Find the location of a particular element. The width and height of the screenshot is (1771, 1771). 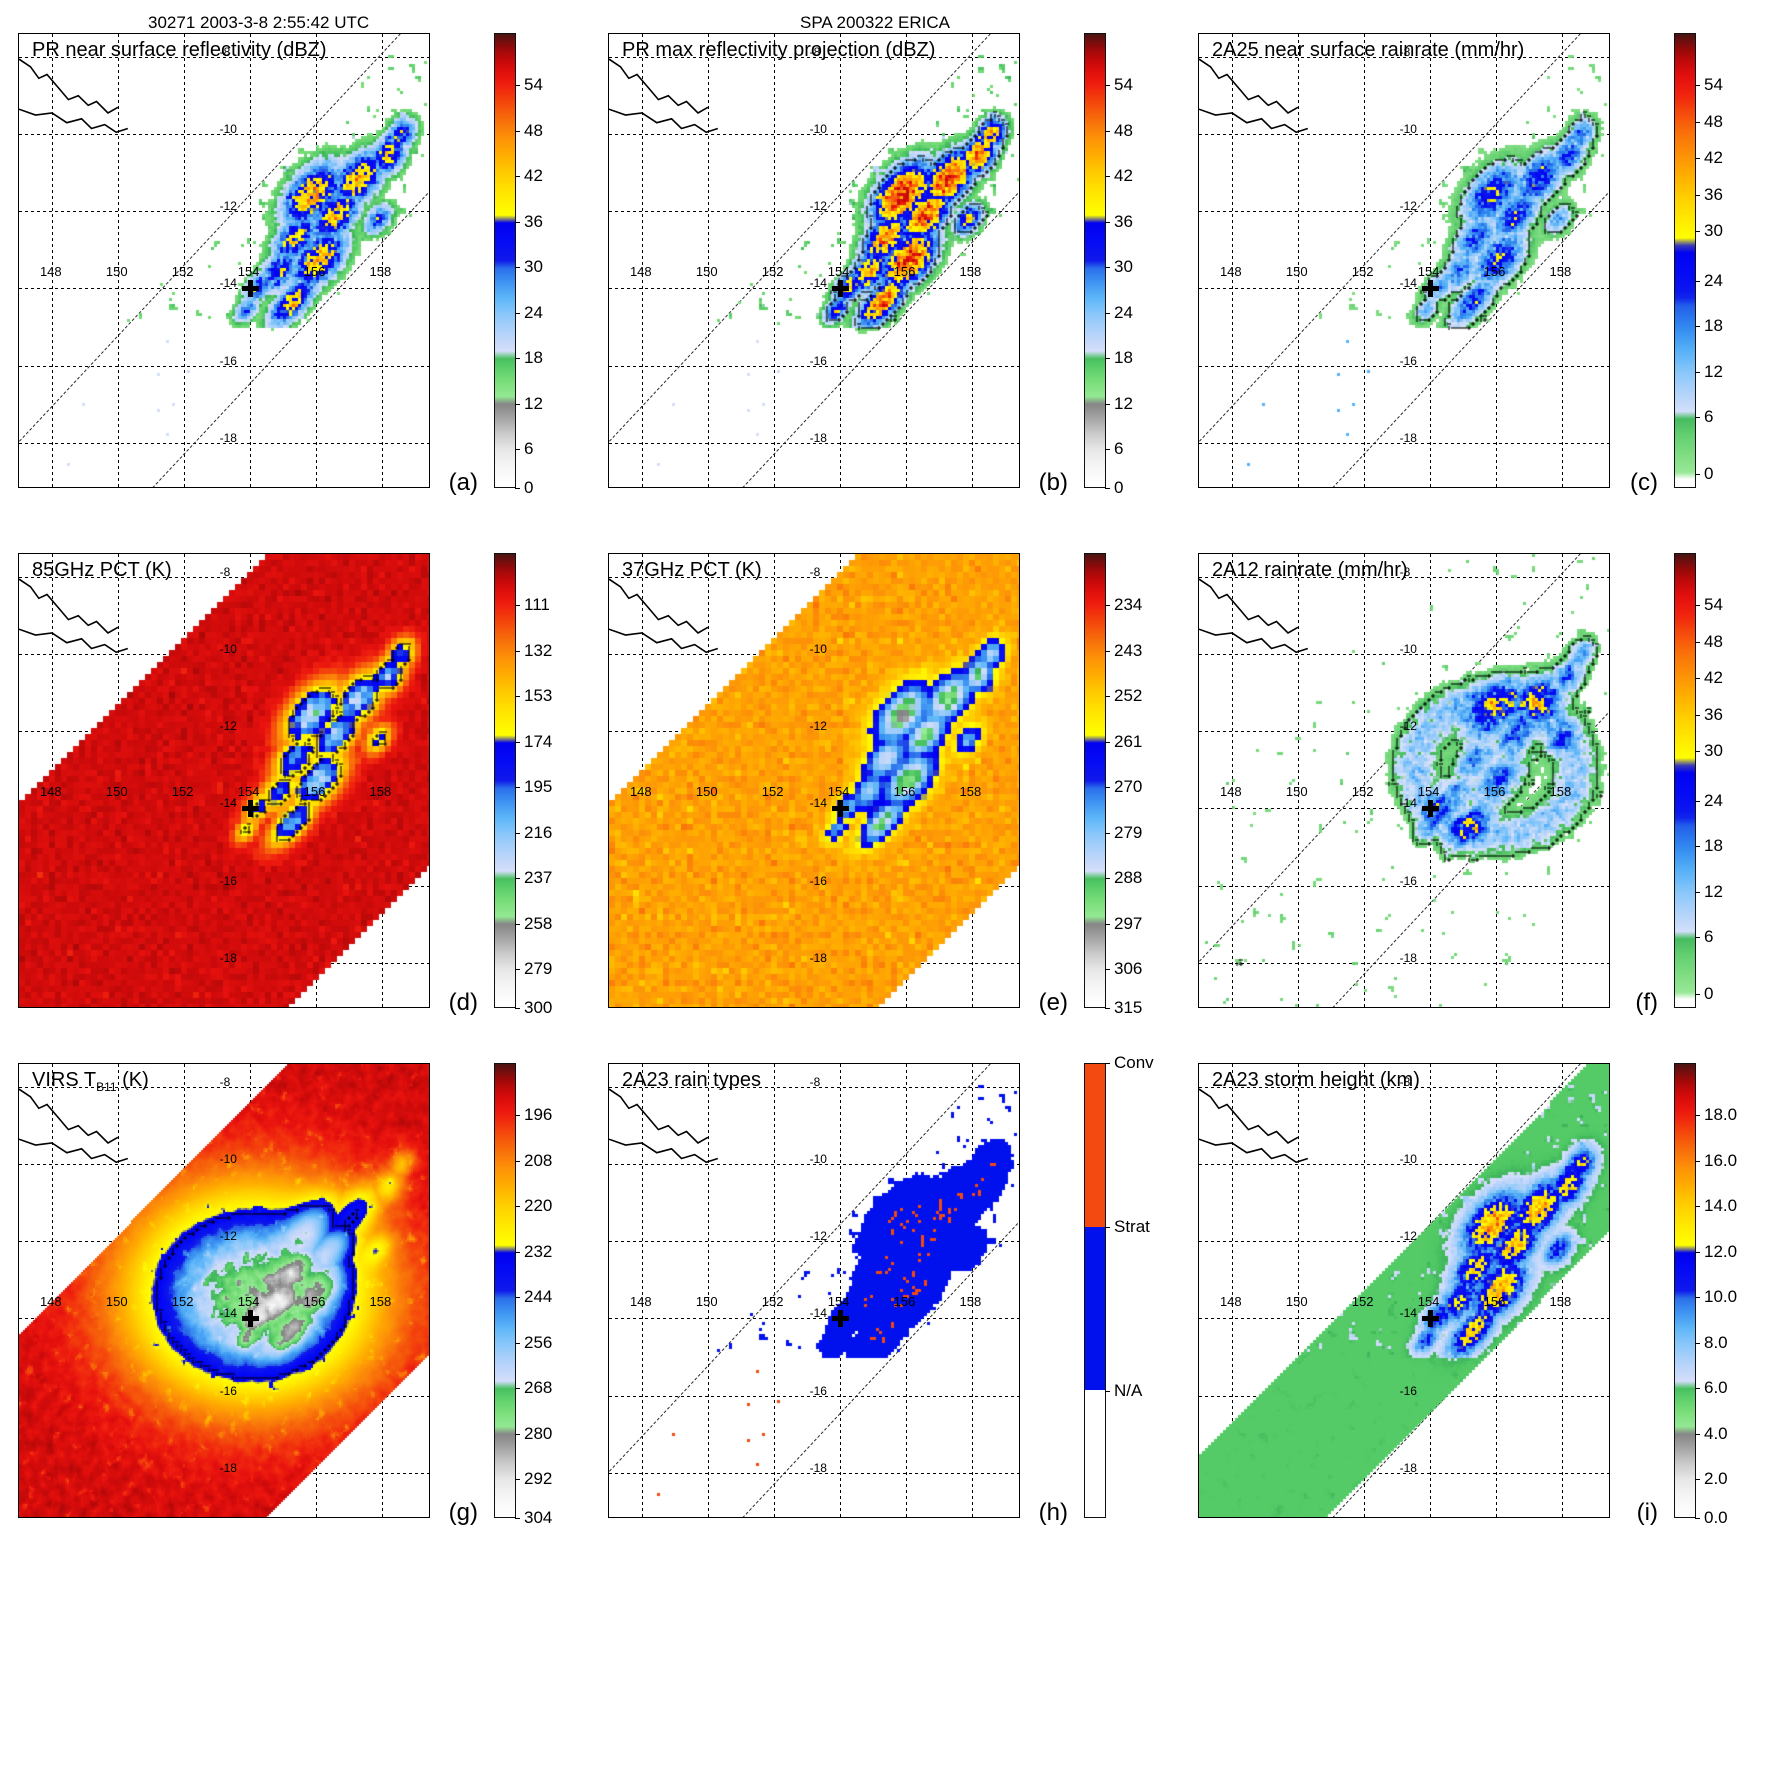

plot-area-i: 148 150 152 154 156 158 -8 -10 -12 -14 -16 -18 is located at coordinates (1404, 1290).